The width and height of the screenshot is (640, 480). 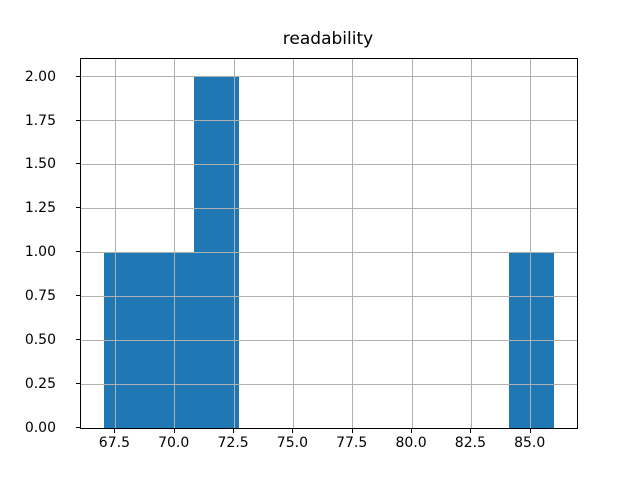 What do you see at coordinates (40, 428) in the screenshot?
I see `y-tick-label: 0.00` at bounding box center [40, 428].